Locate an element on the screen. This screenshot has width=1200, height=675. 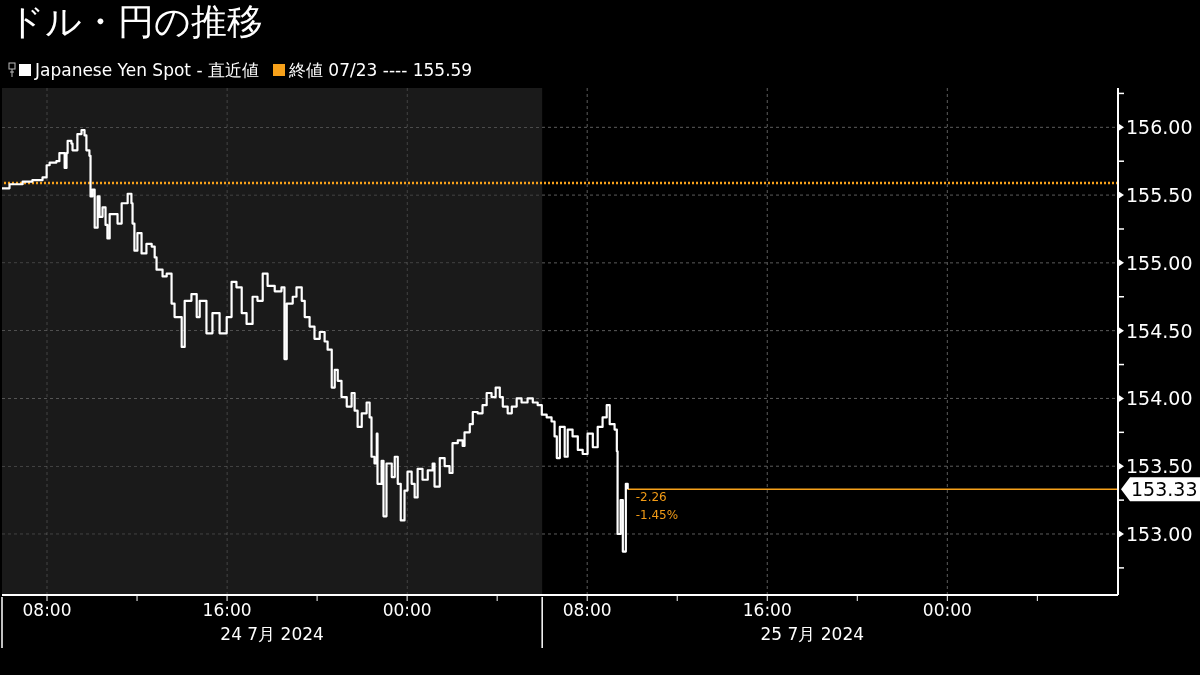
y-tick-label: 156.00 is located at coordinates (1159, 127).